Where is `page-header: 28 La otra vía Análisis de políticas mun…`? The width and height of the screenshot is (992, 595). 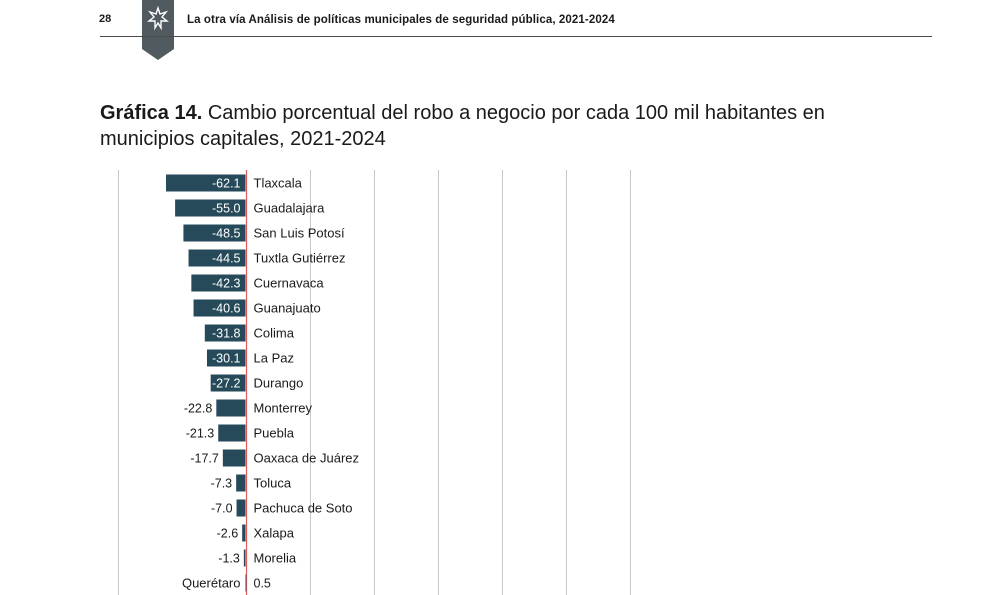
page-header: 28 La otra vía Análisis de políticas mun… is located at coordinates (496, 30).